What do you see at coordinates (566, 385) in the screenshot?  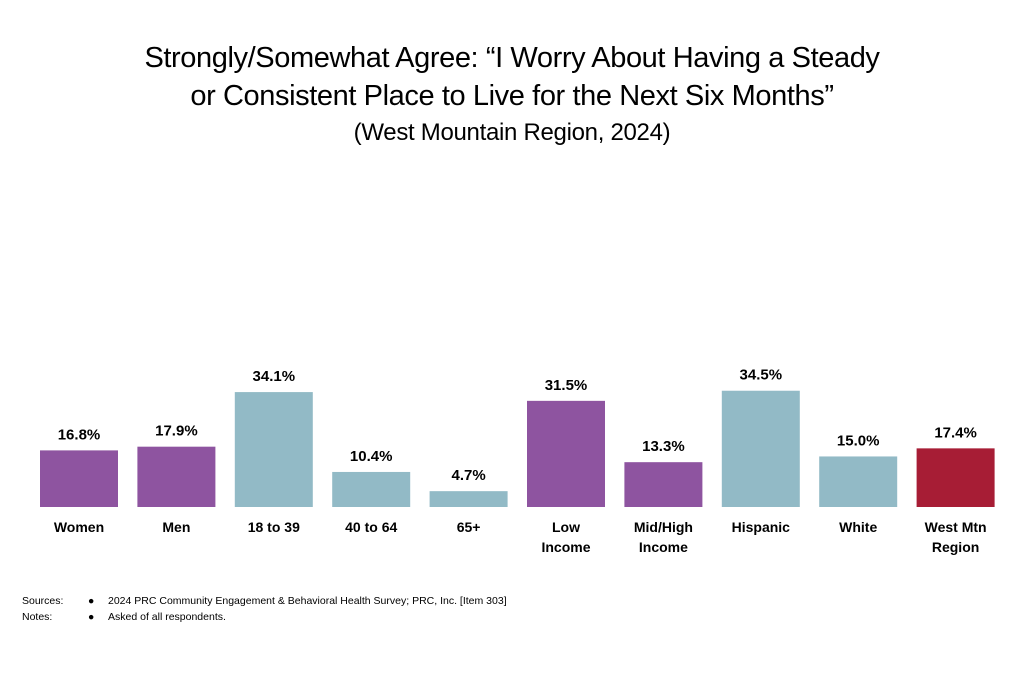 I see `value-label-5: 31.5%` at bounding box center [566, 385].